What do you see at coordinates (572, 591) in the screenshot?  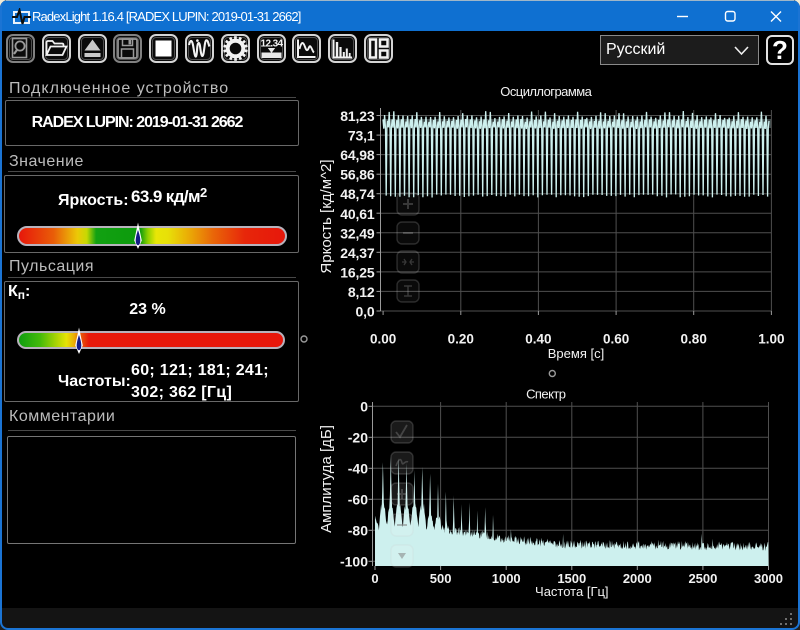 I see `svg-text: Частота [Гц]` at bounding box center [572, 591].